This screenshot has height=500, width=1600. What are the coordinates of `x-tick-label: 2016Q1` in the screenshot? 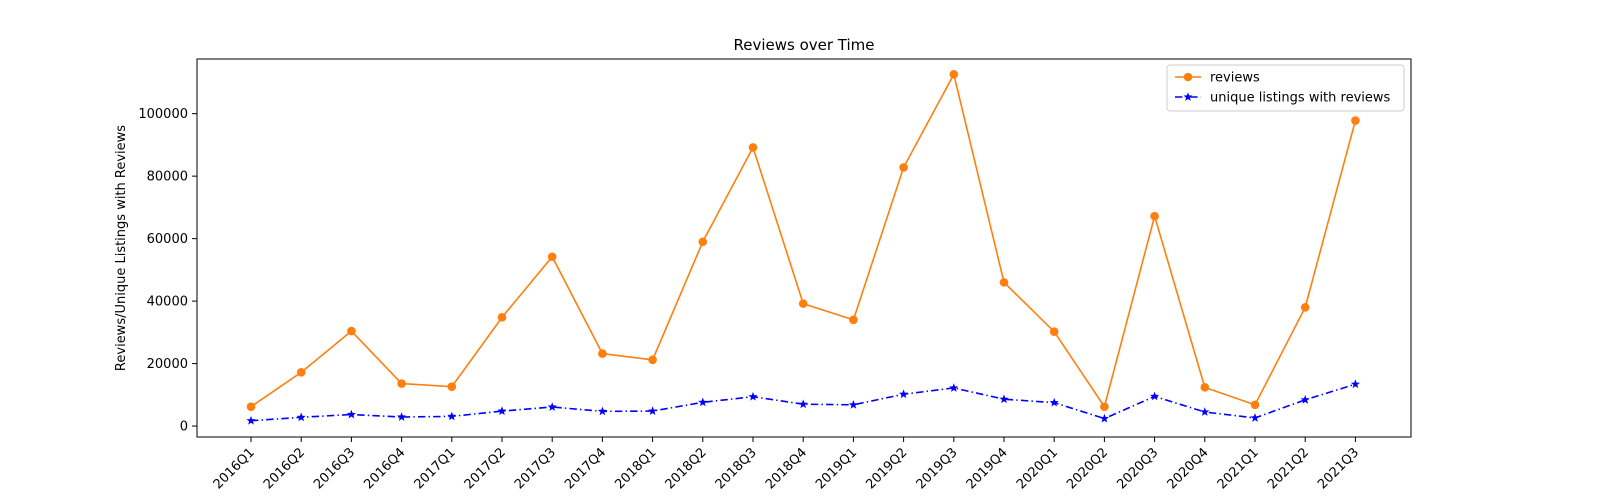 It's located at (234, 468).